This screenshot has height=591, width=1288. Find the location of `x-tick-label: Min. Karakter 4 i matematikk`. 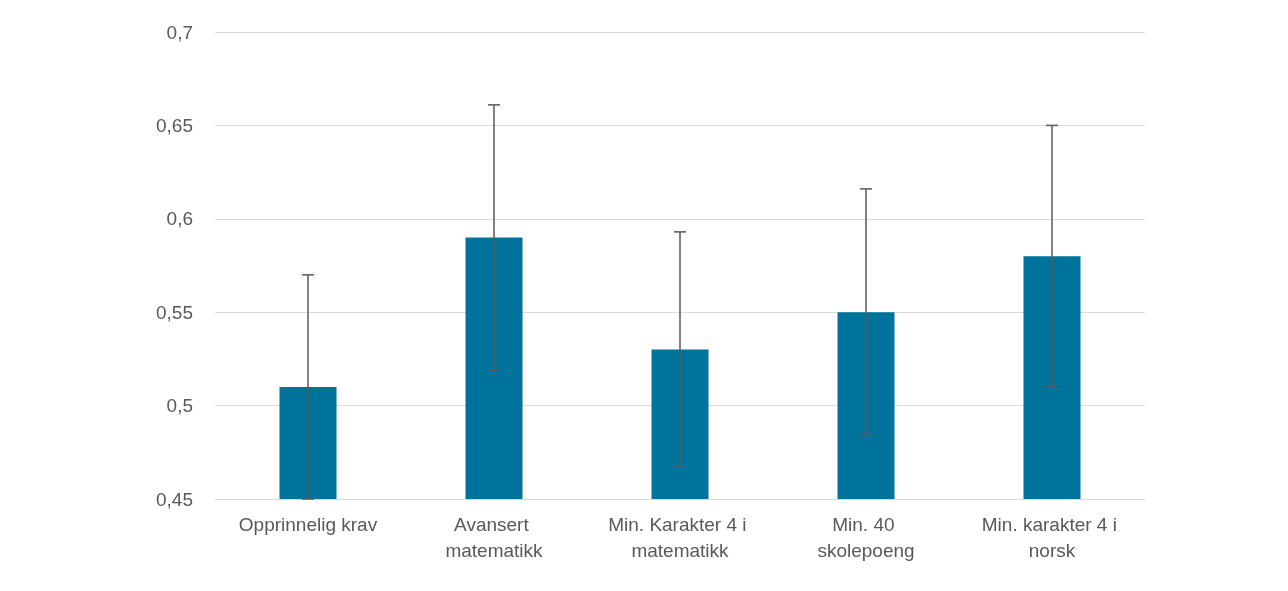

x-tick-label: Min. Karakter 4 i matematikk is located at coordinates (680, 537).